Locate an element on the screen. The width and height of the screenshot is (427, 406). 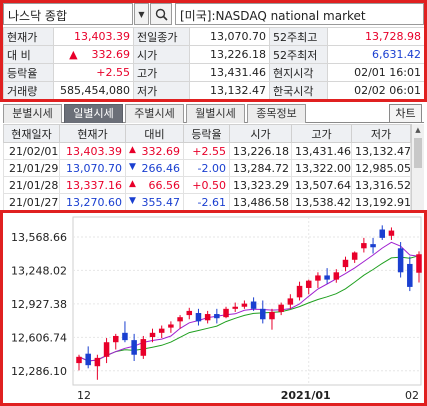
tab-2: 주별시세 is located at coordinates (154, 113).